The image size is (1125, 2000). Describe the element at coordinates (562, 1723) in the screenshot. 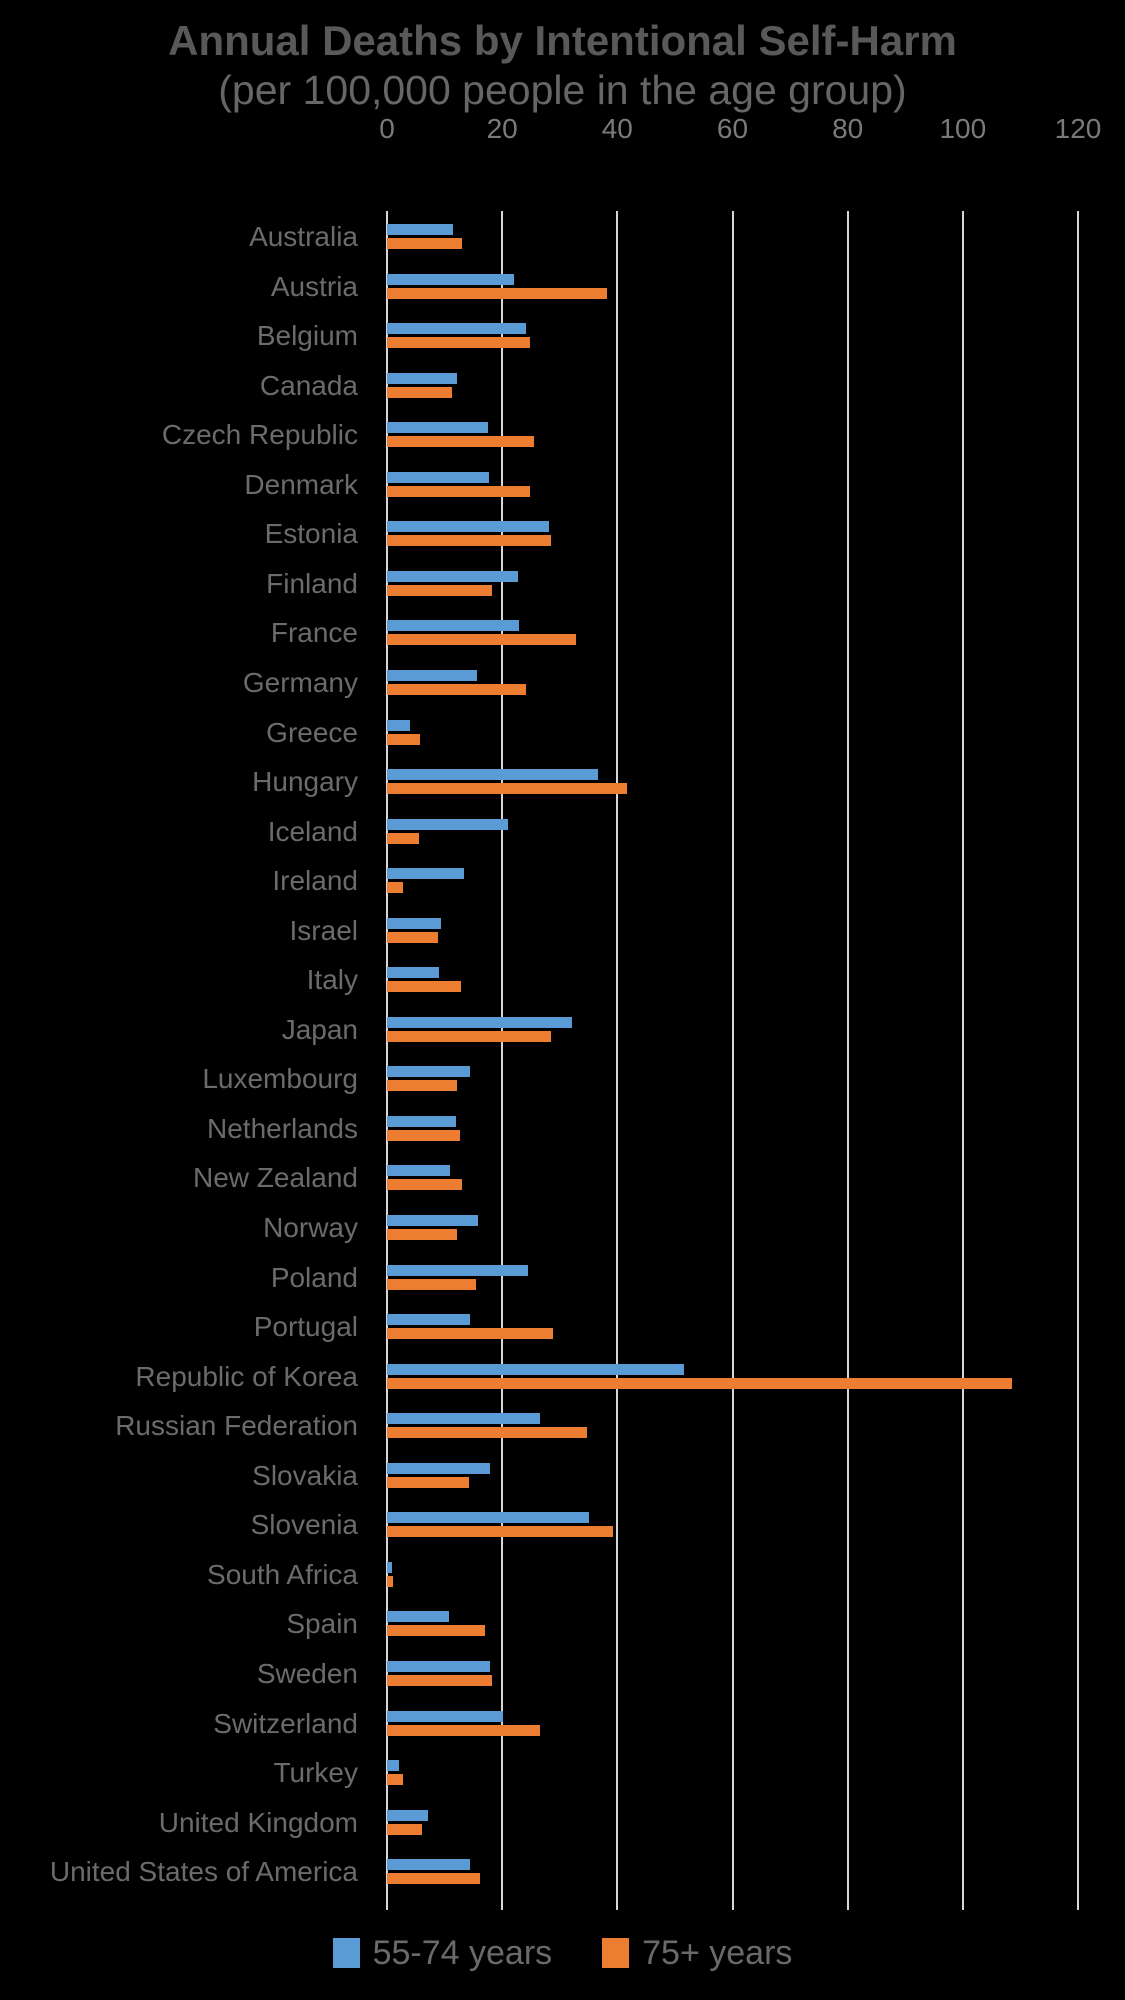

I see `chart-row: Switzerland` at that location.